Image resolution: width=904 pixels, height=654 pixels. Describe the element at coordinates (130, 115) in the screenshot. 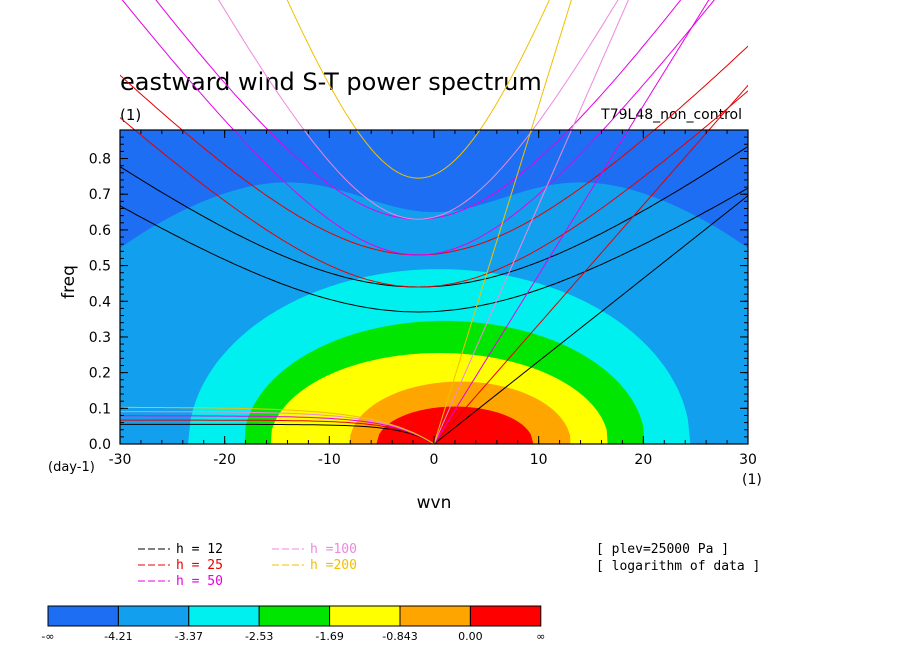

I see `chart-subtitle-left: (1)` at that location.